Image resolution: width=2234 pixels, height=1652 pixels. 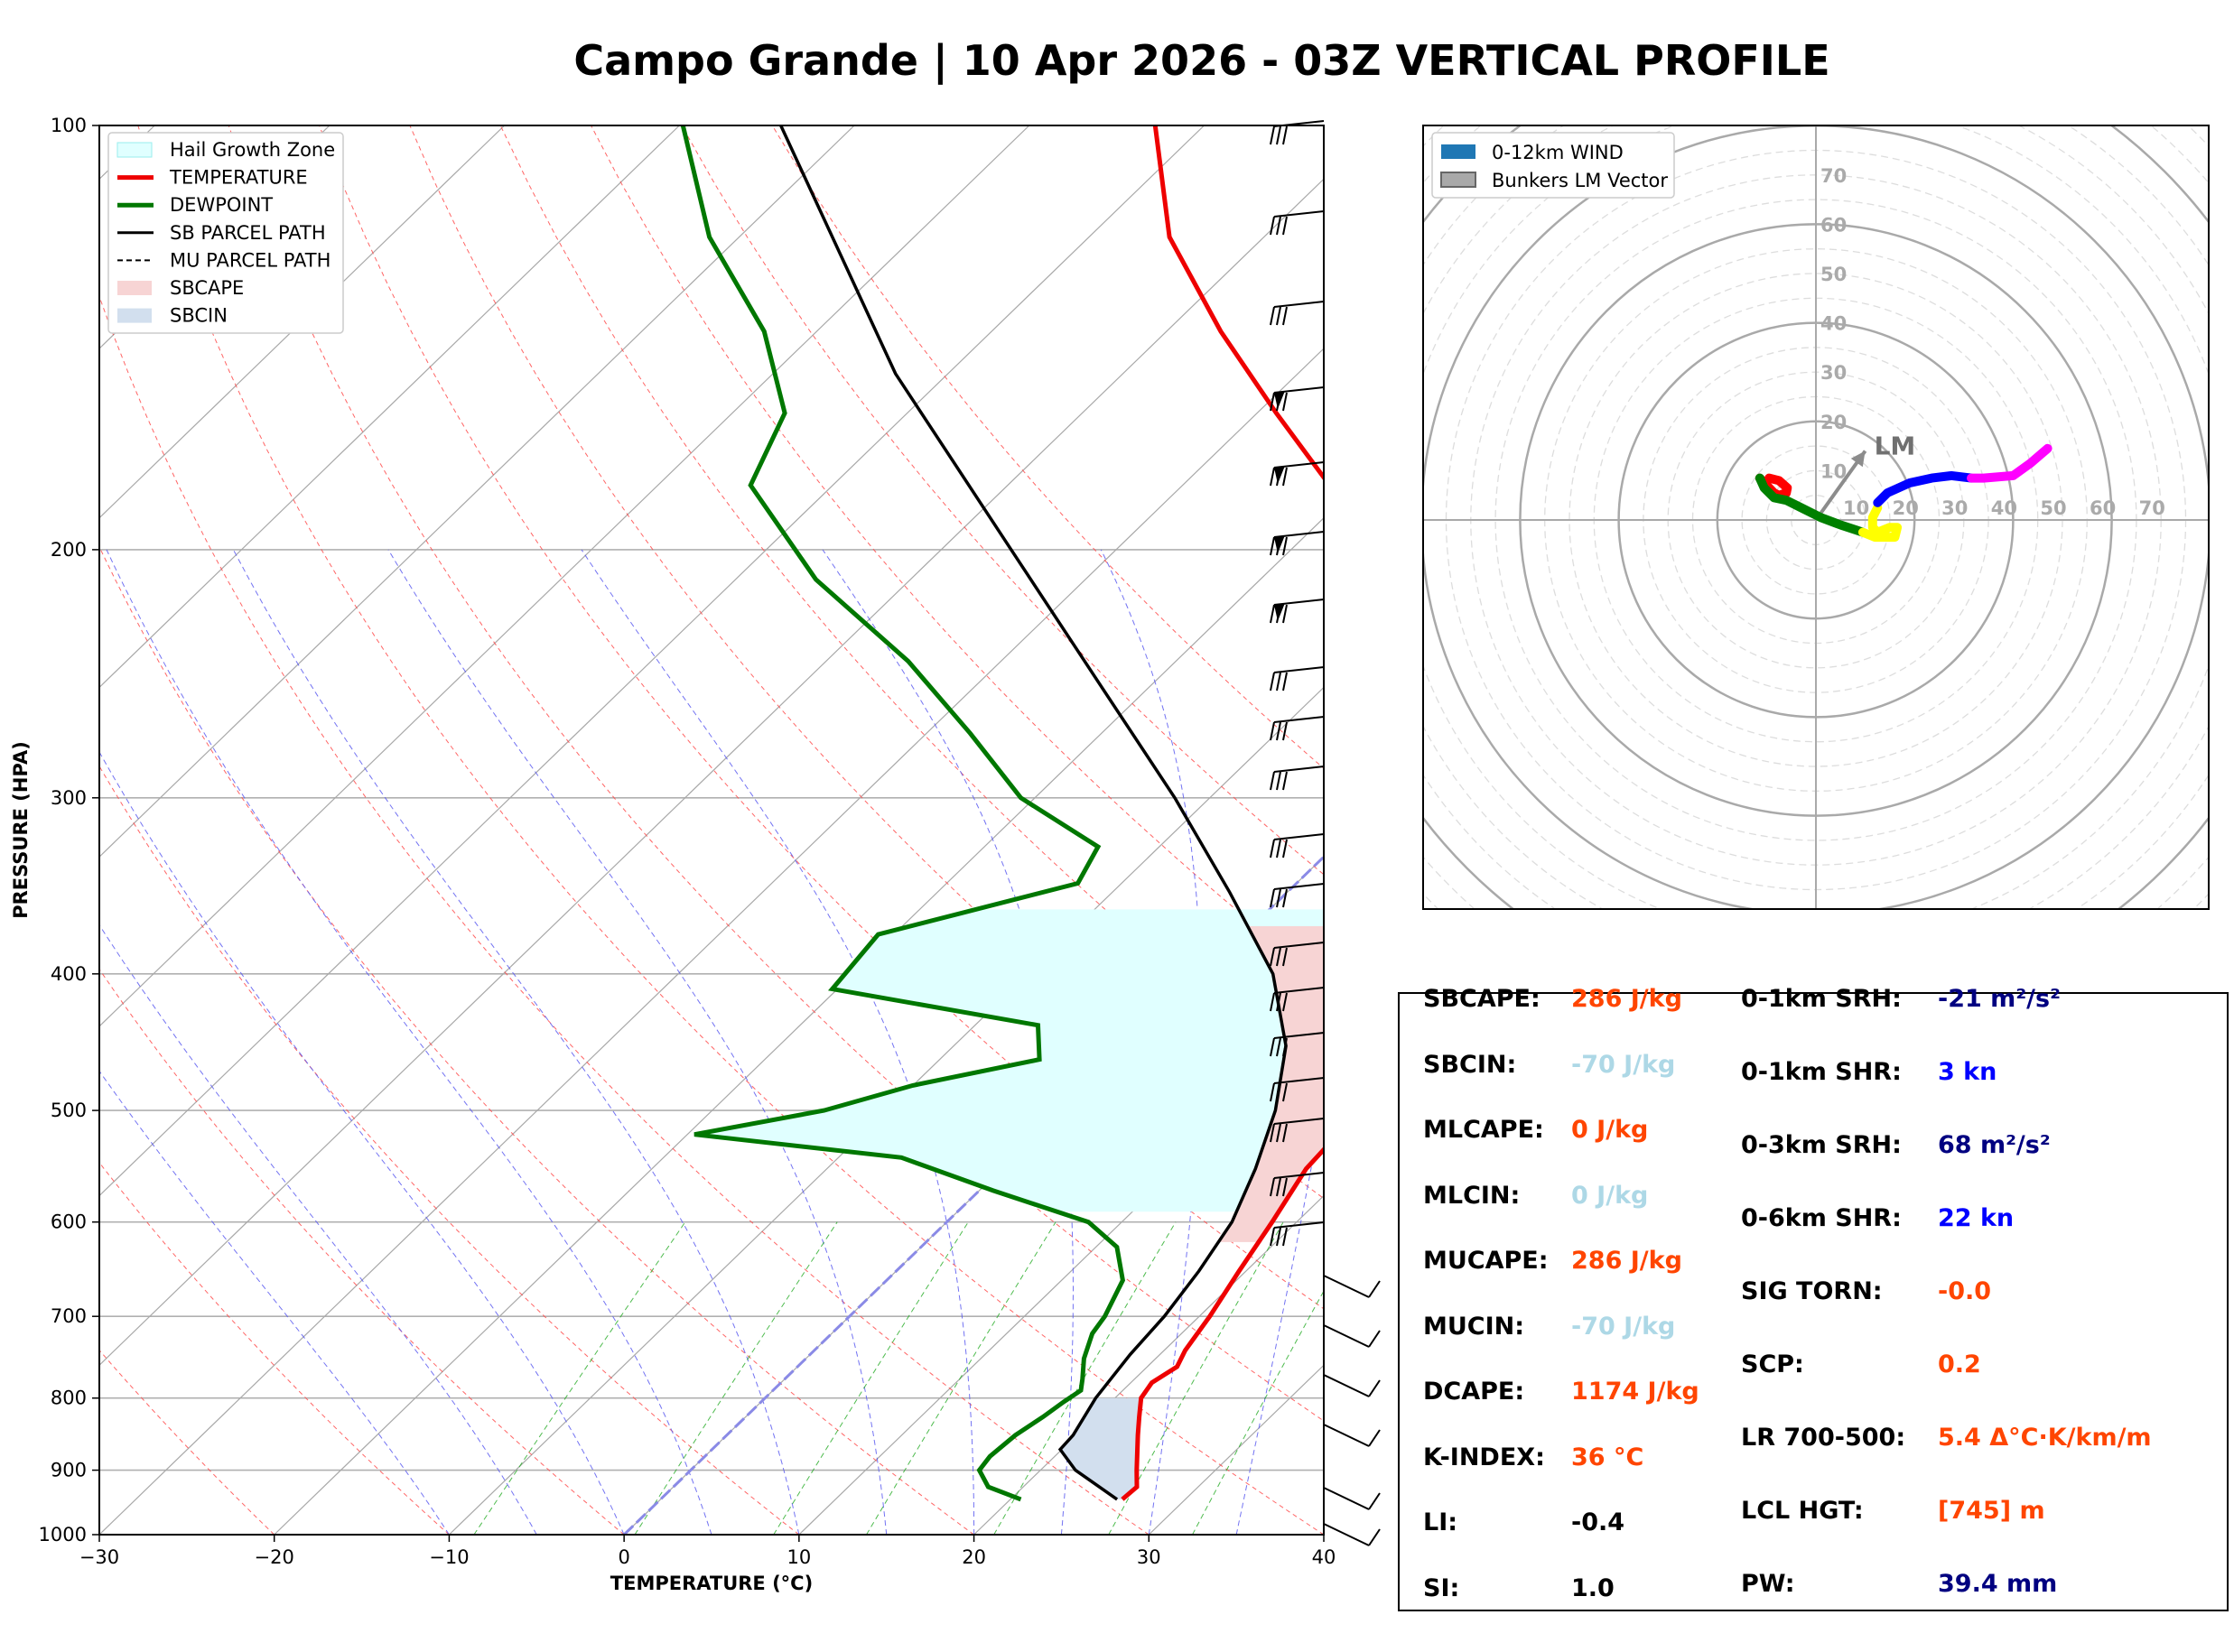 What do you see at coordinates (1959, 1364) in the screenshot?
I see `index-value: 0.2` at bounding box center [1959, 1364].